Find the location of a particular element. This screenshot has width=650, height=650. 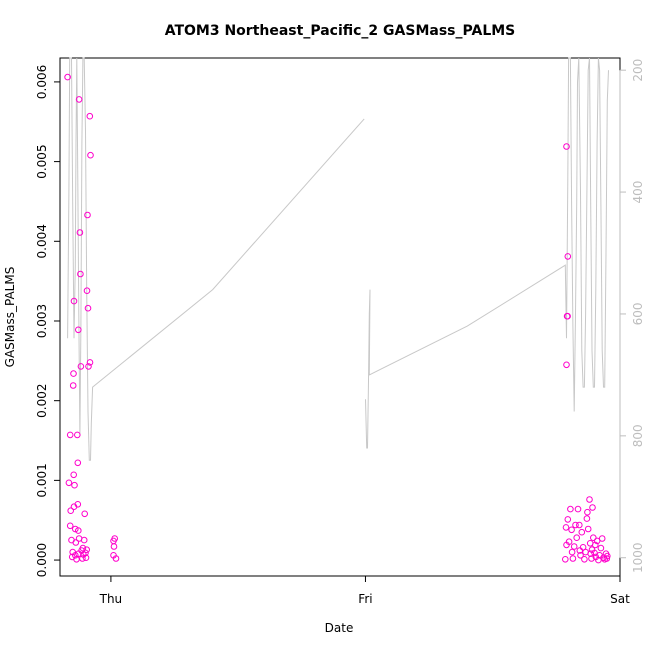

x-axis: Thu Fri Sat is located at coordinates (364, 590).